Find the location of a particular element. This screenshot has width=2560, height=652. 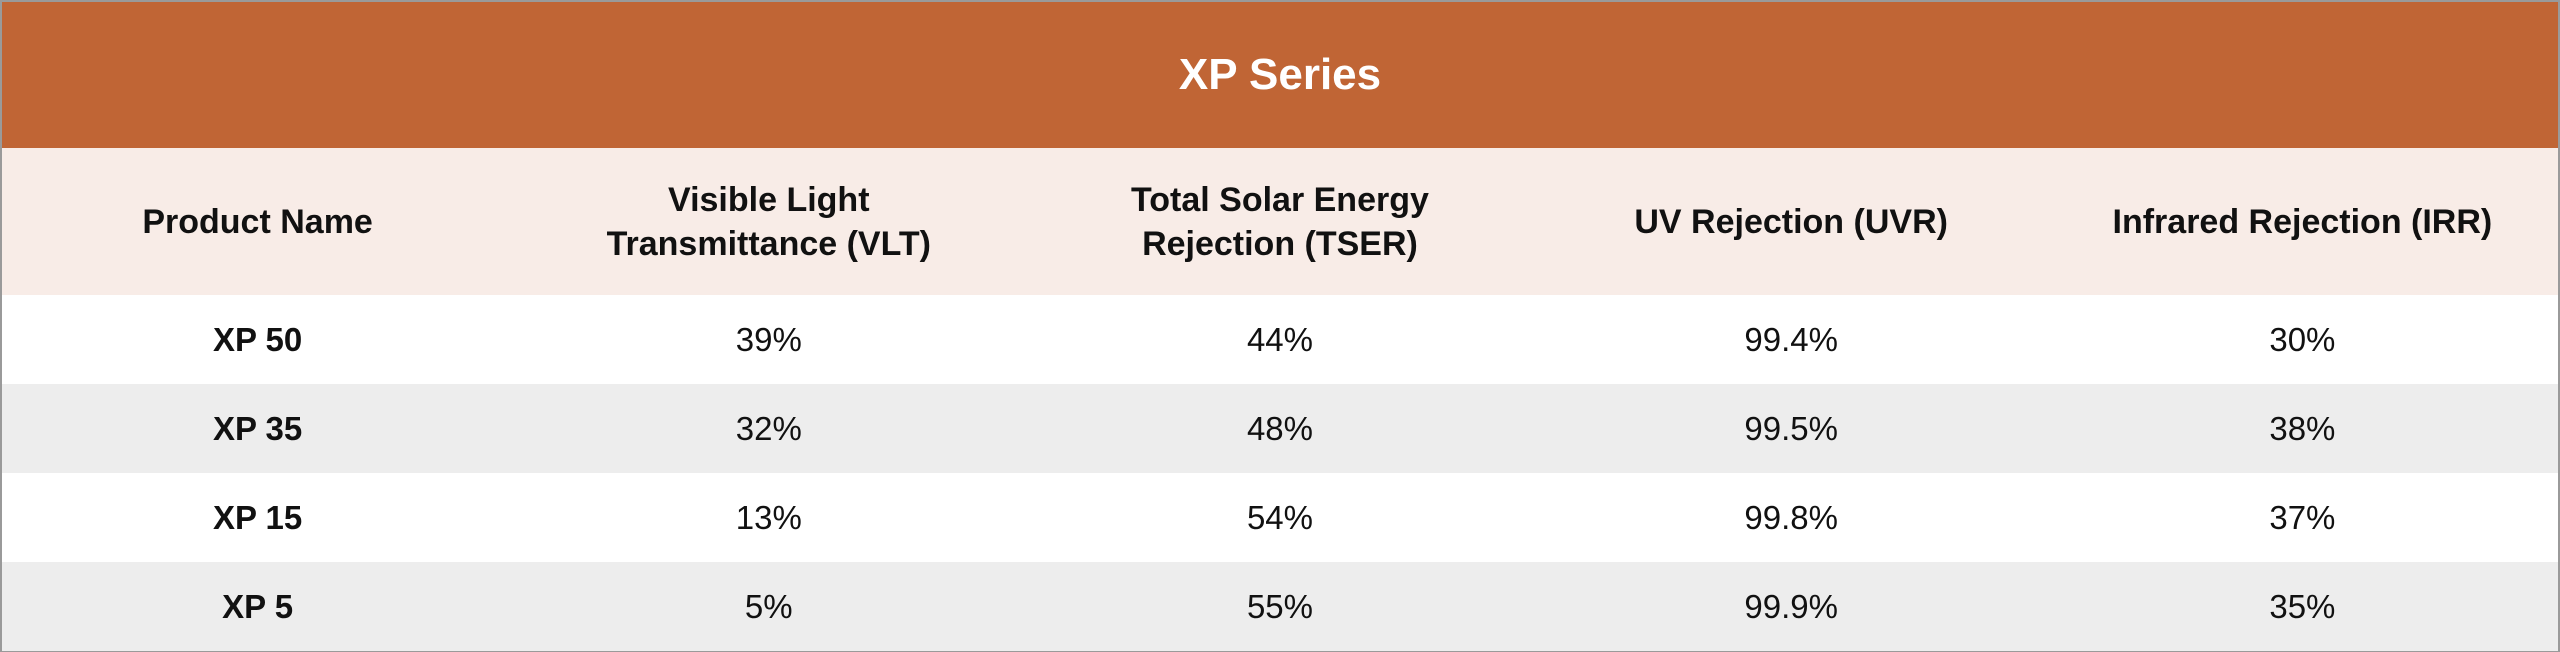

cell-tser: 55% is located at coordinates (1279, 606).